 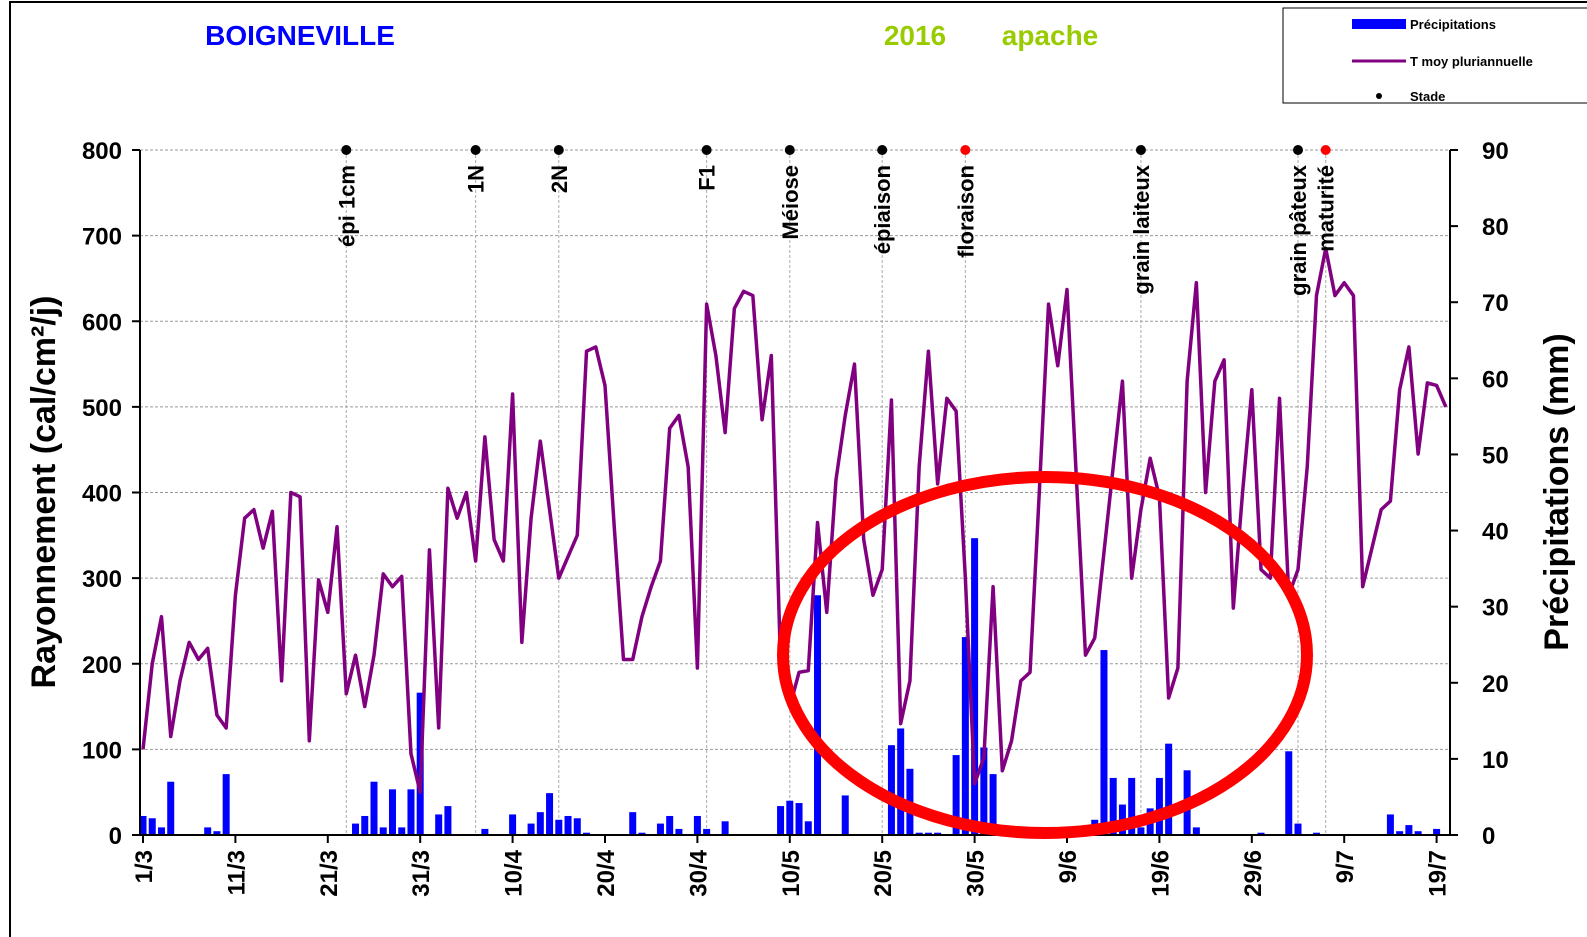 What do you see at coordinates (707, 178) in the screenshot?
I see `stage-label: F1` at bounding box center [707, 178].